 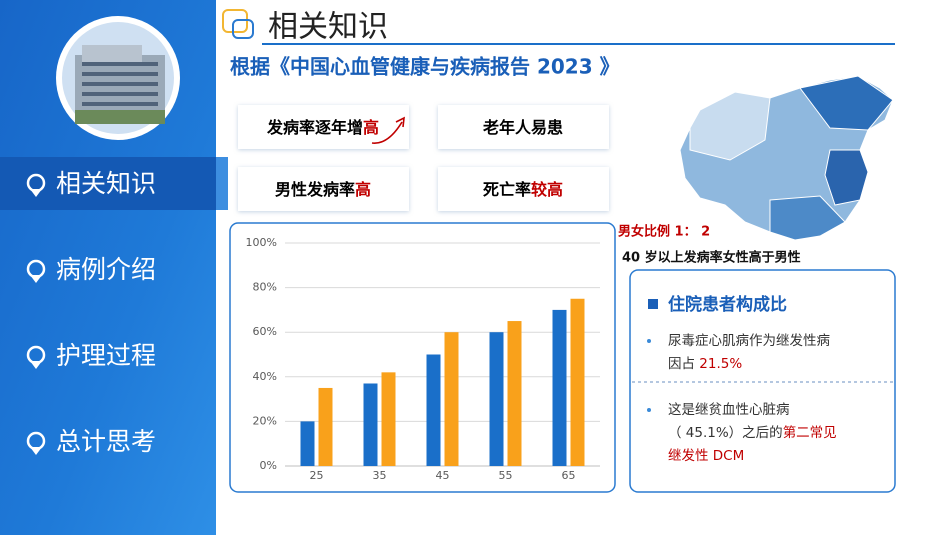 What do you see at coordinates (315, 189) in the screenshot?
I see `fact-segment: 男性发病率` at bounding box center [315, 189].